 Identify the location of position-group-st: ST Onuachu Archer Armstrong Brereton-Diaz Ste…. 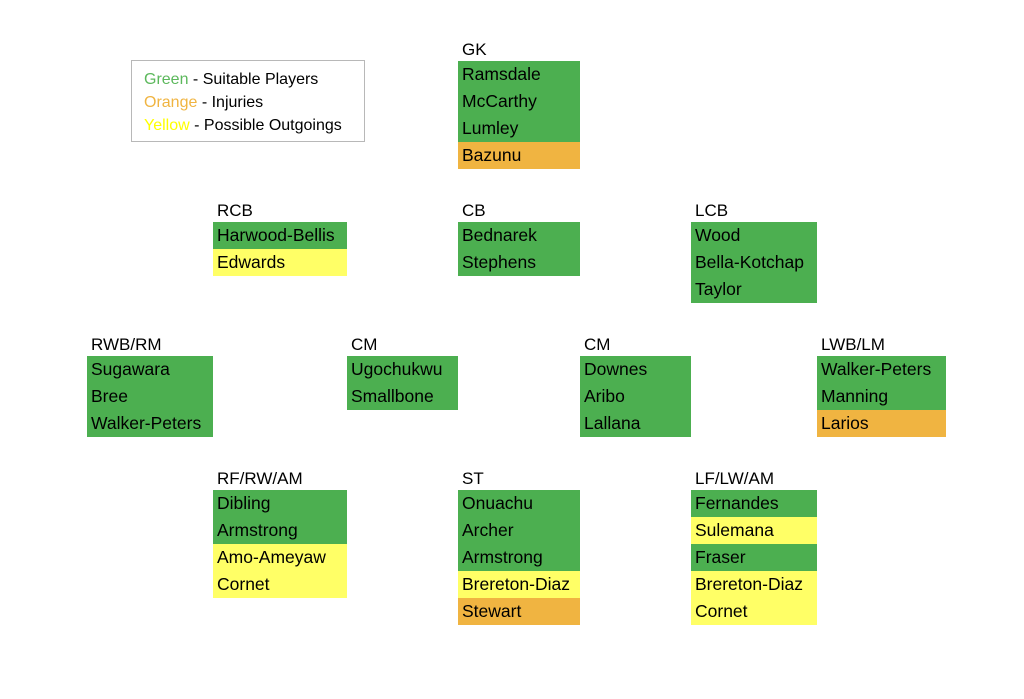
(519, 546).